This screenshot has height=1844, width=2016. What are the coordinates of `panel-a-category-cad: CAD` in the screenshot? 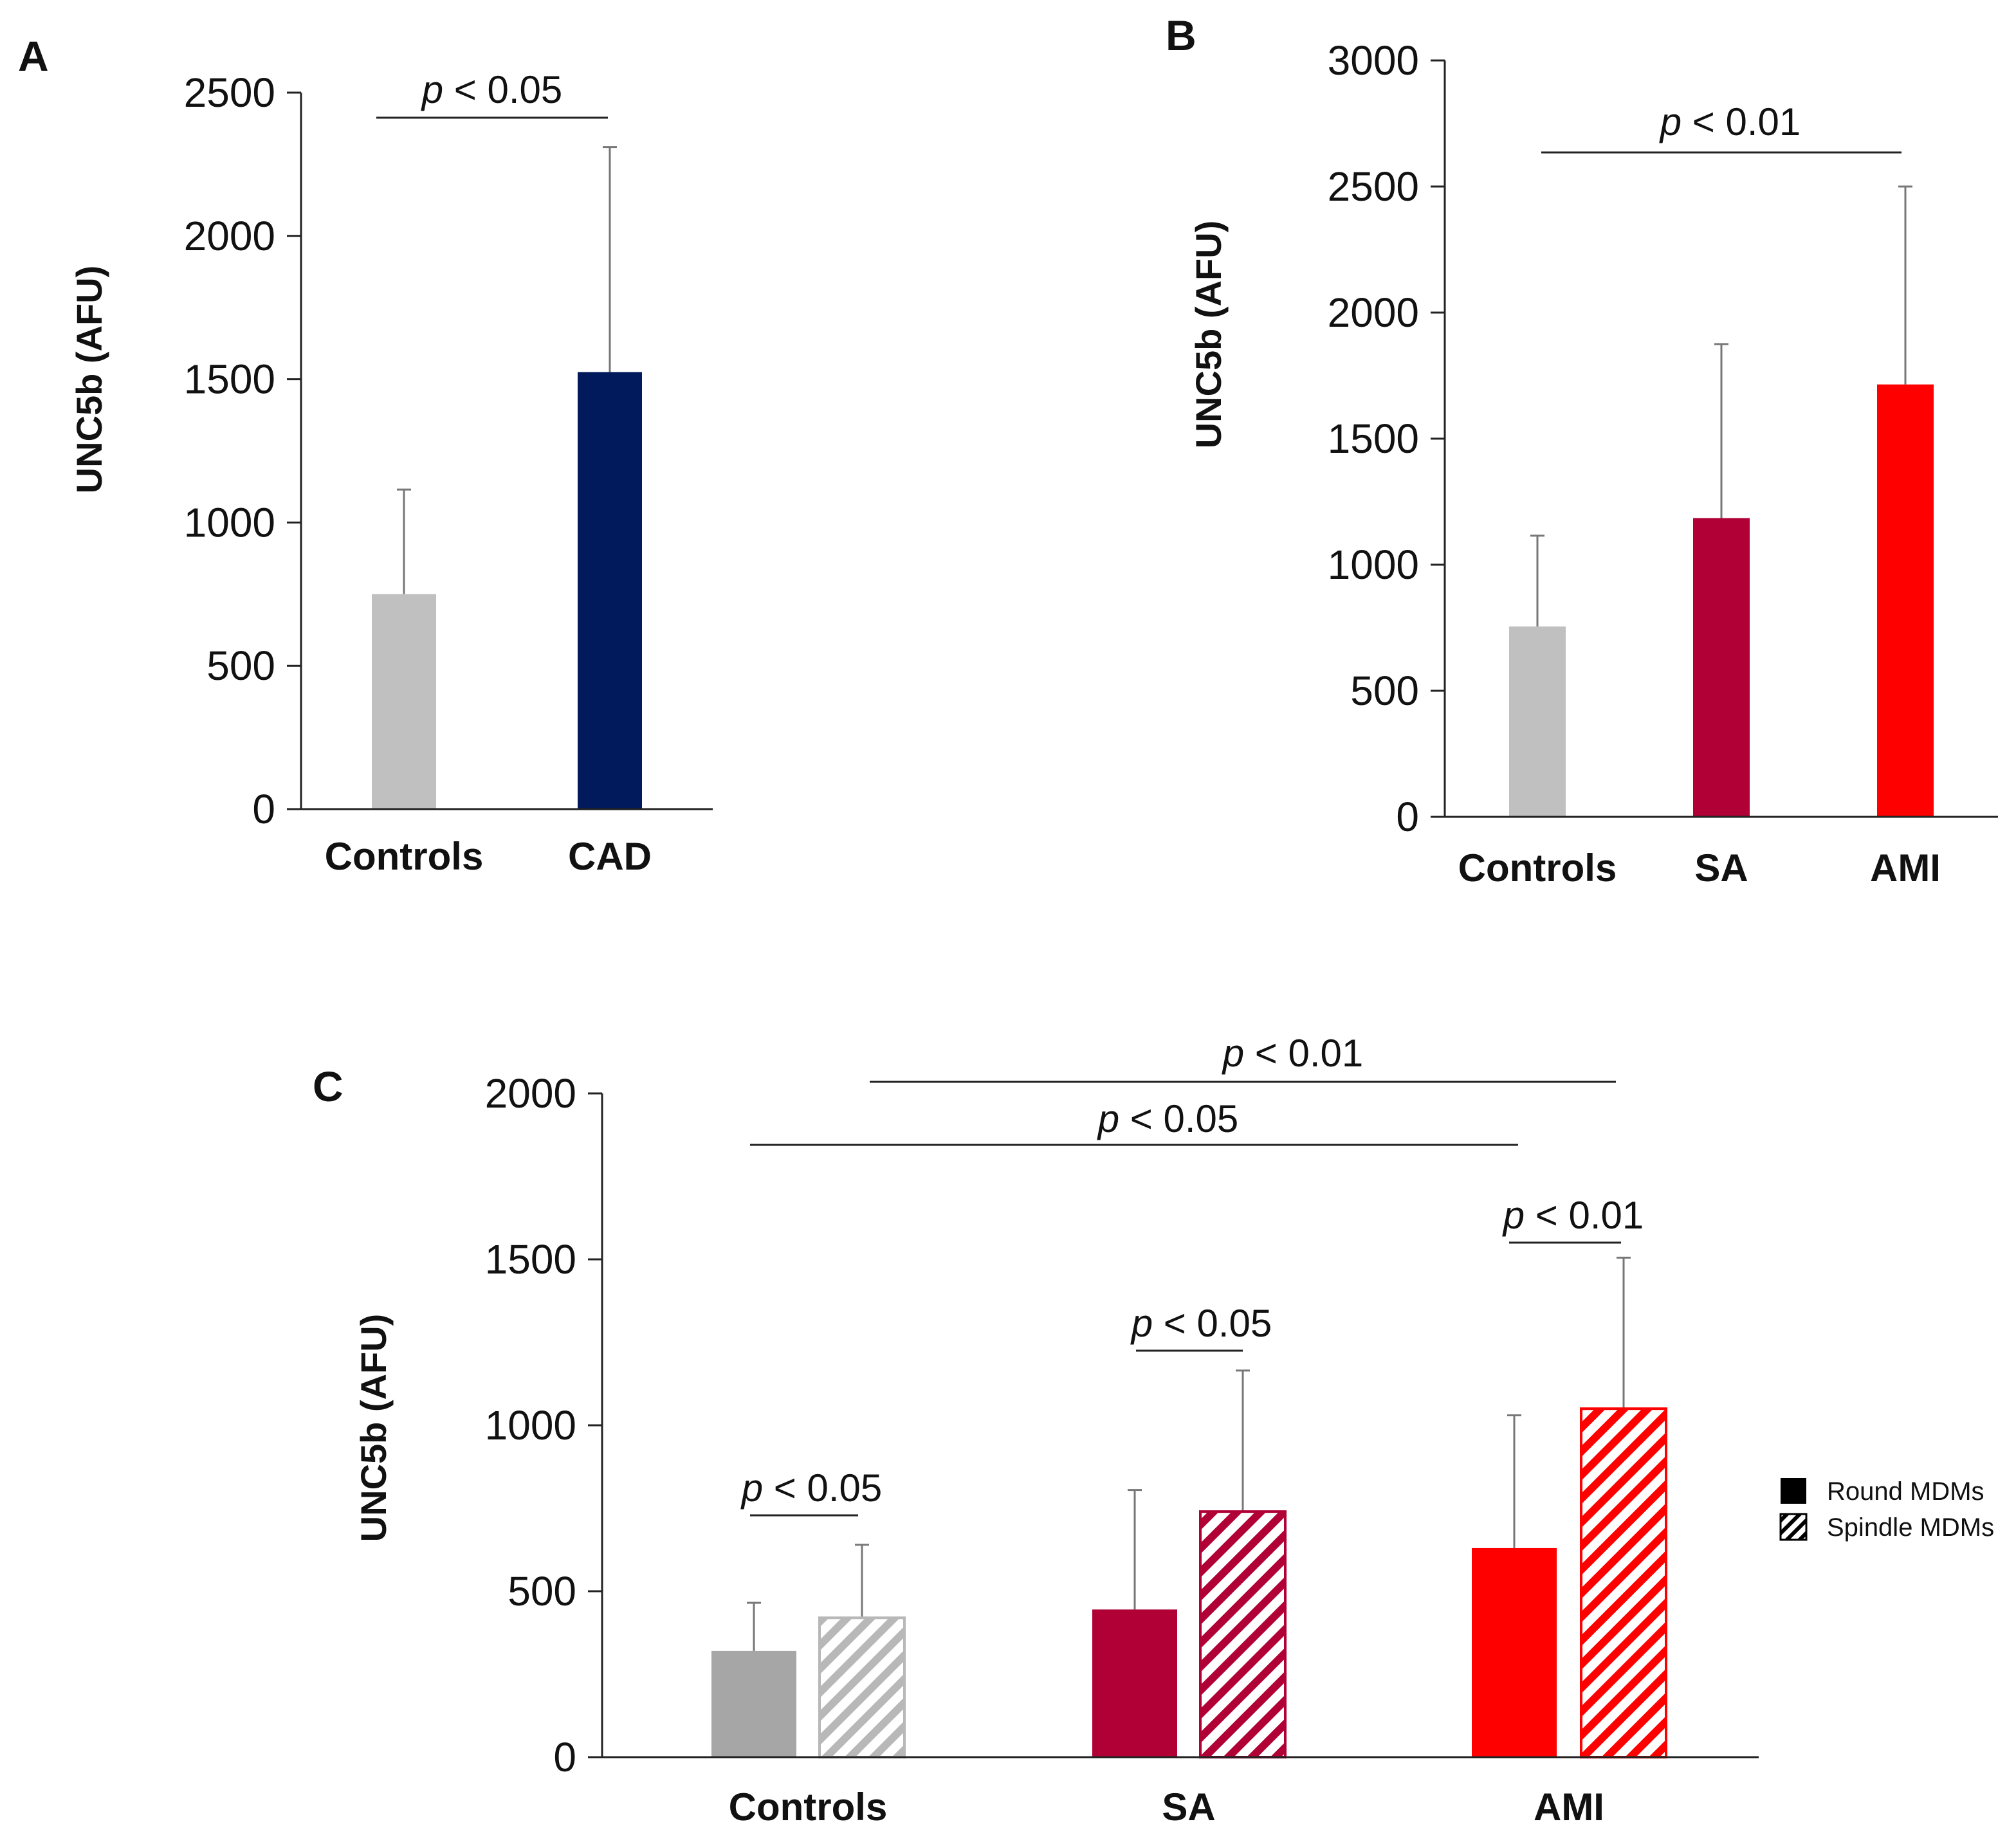 It's located at (610, 856).